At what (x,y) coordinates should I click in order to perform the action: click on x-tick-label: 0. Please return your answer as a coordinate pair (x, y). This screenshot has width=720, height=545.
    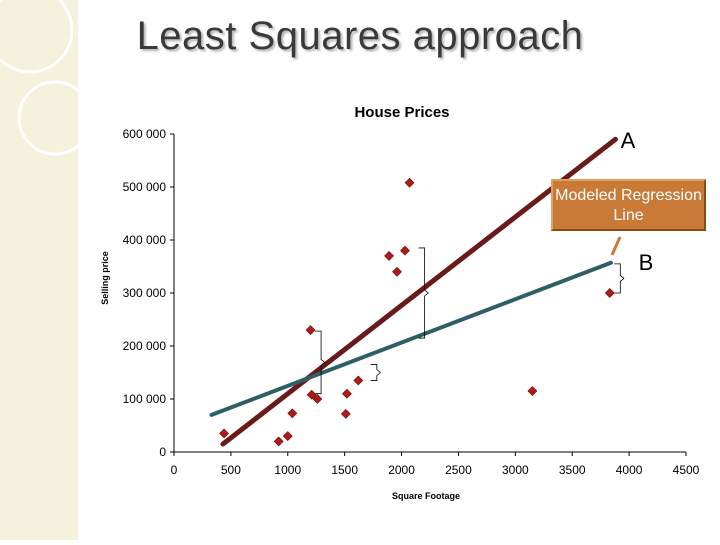
    Looking at the image, I should click on (174, 470).